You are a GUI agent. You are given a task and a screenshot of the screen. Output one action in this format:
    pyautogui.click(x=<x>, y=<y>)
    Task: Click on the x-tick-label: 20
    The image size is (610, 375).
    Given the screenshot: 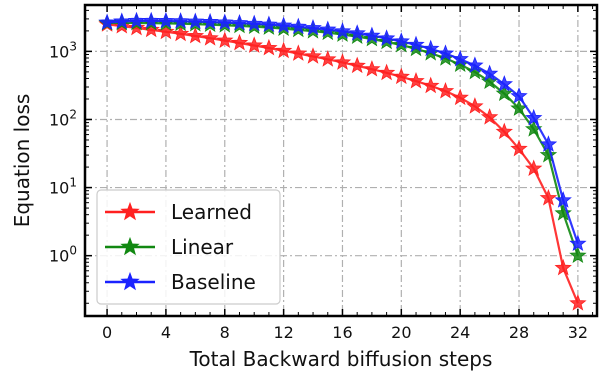 What is the action you would take?
    pyautogui.click(x=401, y=332)
    